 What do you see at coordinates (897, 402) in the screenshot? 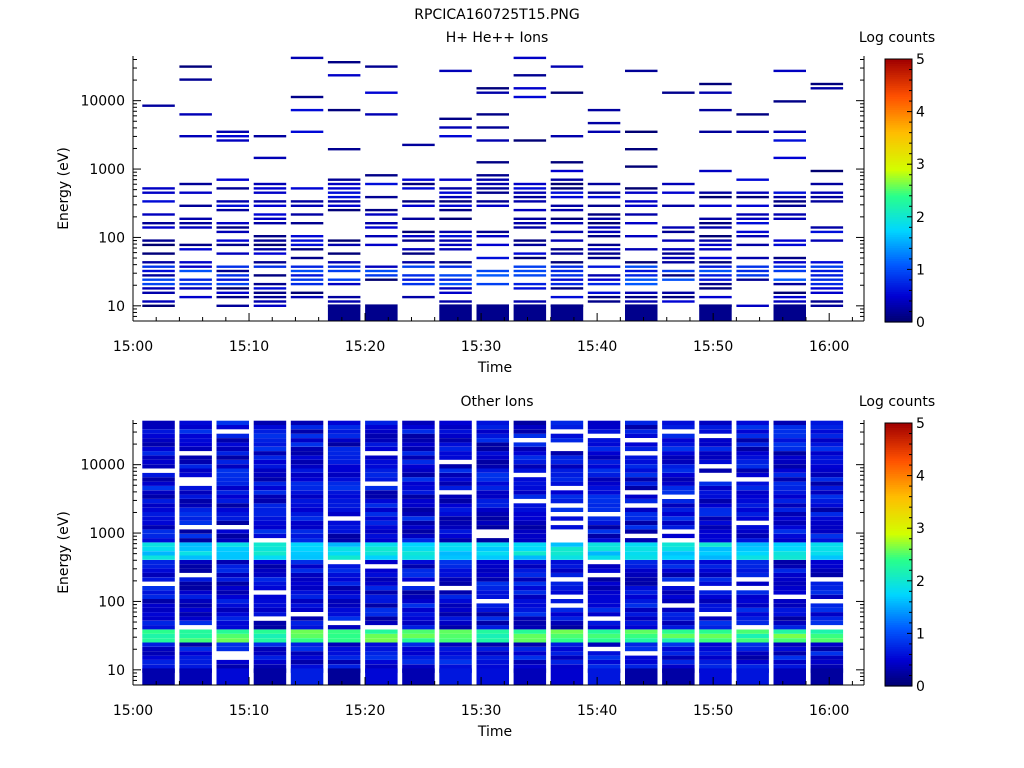
I see `colorbar-label: Log counts` at bounding box center [897, 402].